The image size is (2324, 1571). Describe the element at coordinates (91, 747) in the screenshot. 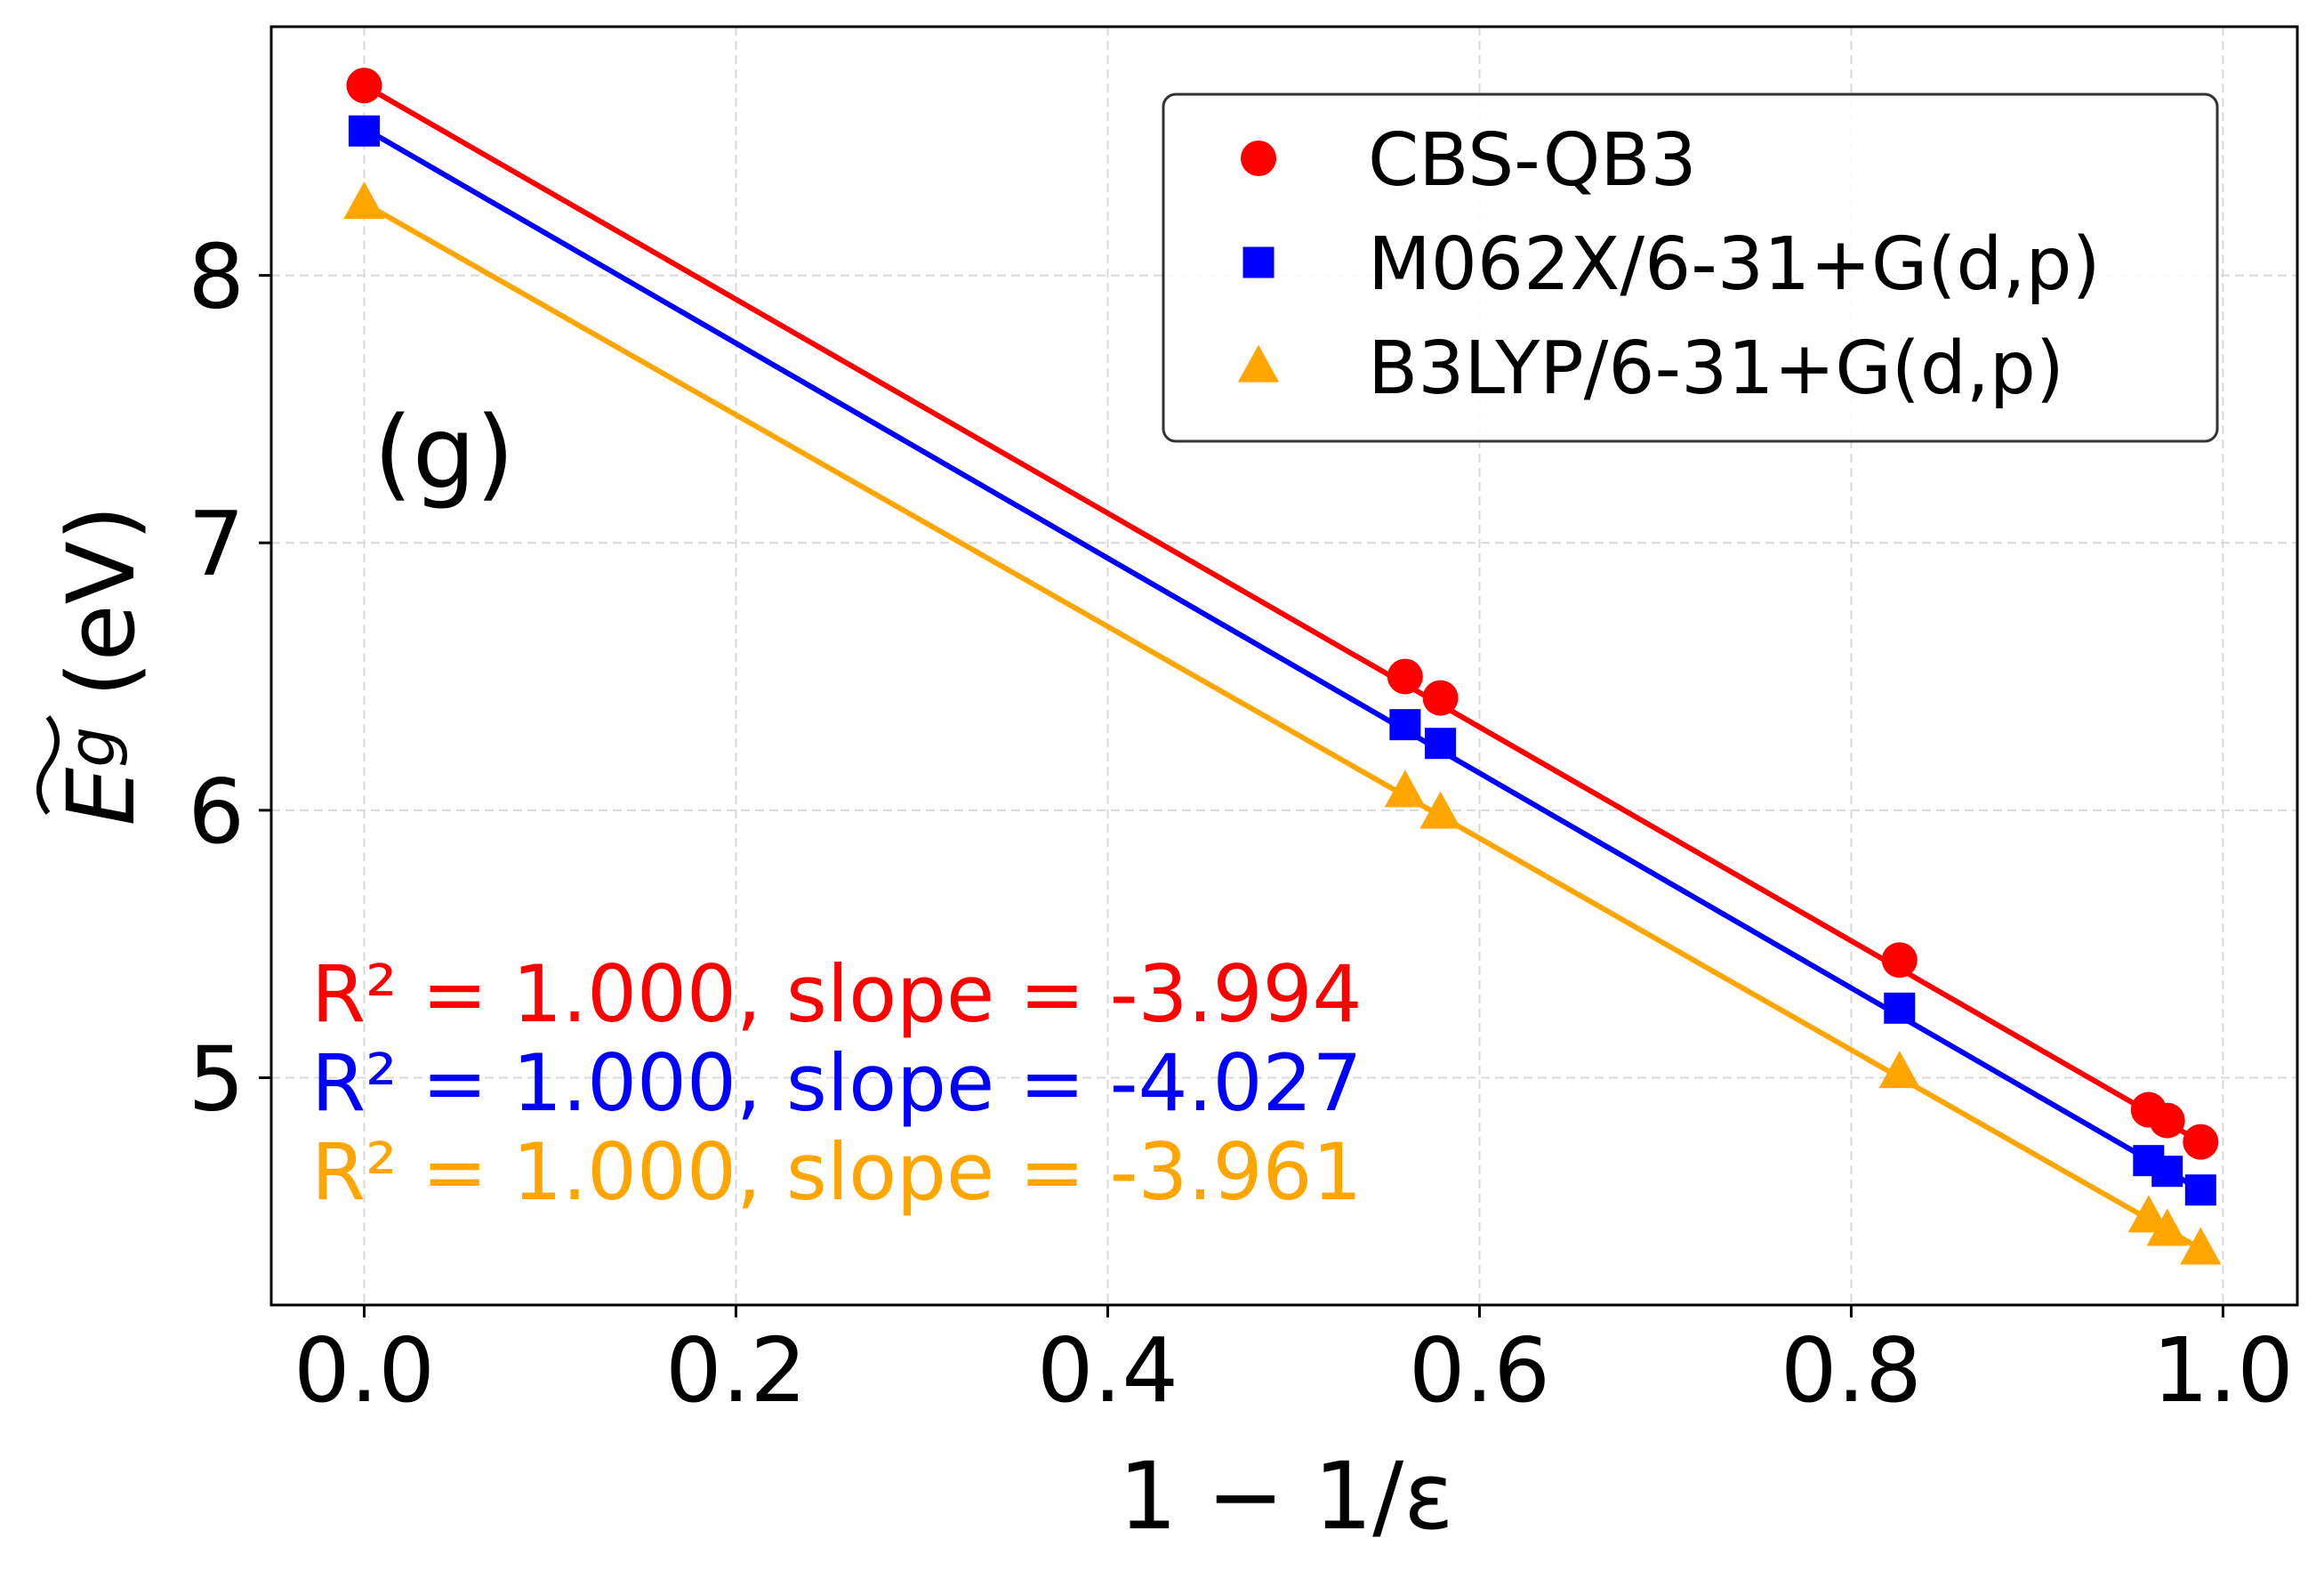

I see `y-axis-label-subscript: g` at that location.